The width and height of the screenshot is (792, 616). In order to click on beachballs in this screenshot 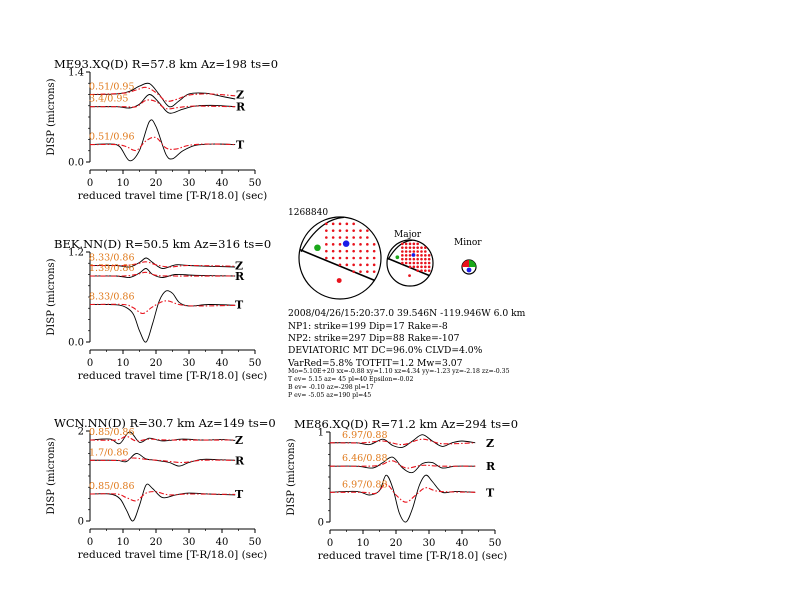, I will do `click(387, 258)`.